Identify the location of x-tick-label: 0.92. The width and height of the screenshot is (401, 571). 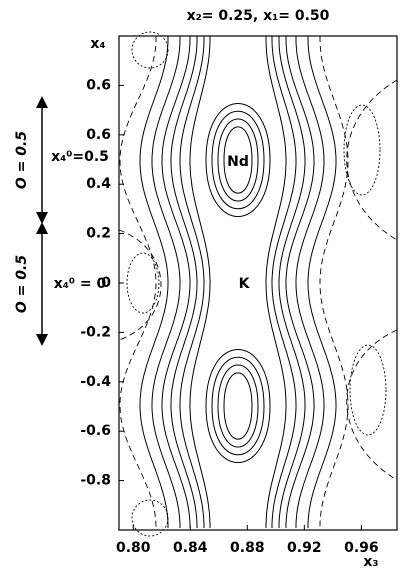
(304, 548).